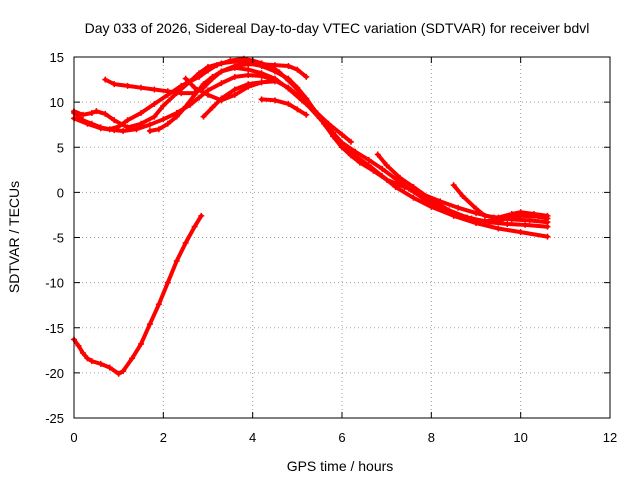 This screenshot has width=640, height=480. Describe the element at coordinates (341, 437) in the screenshot. I see `x-tick-label: 6` at that location.